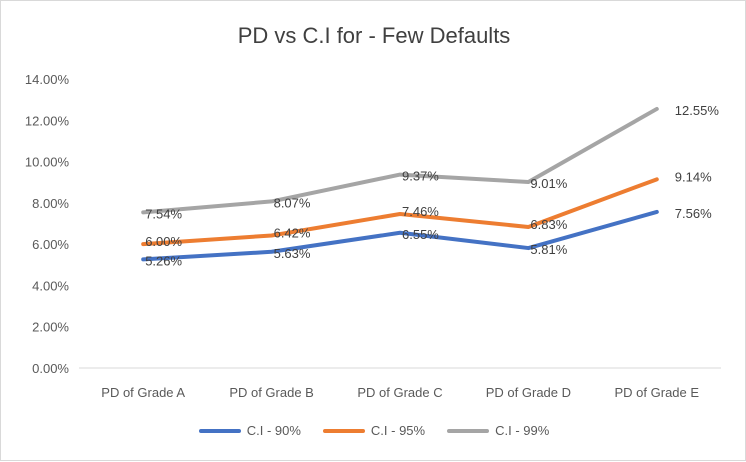 The width and height of the screenshot is (746, 462). I want to click on y-tick-label: 12.00%, so click(47, 120).